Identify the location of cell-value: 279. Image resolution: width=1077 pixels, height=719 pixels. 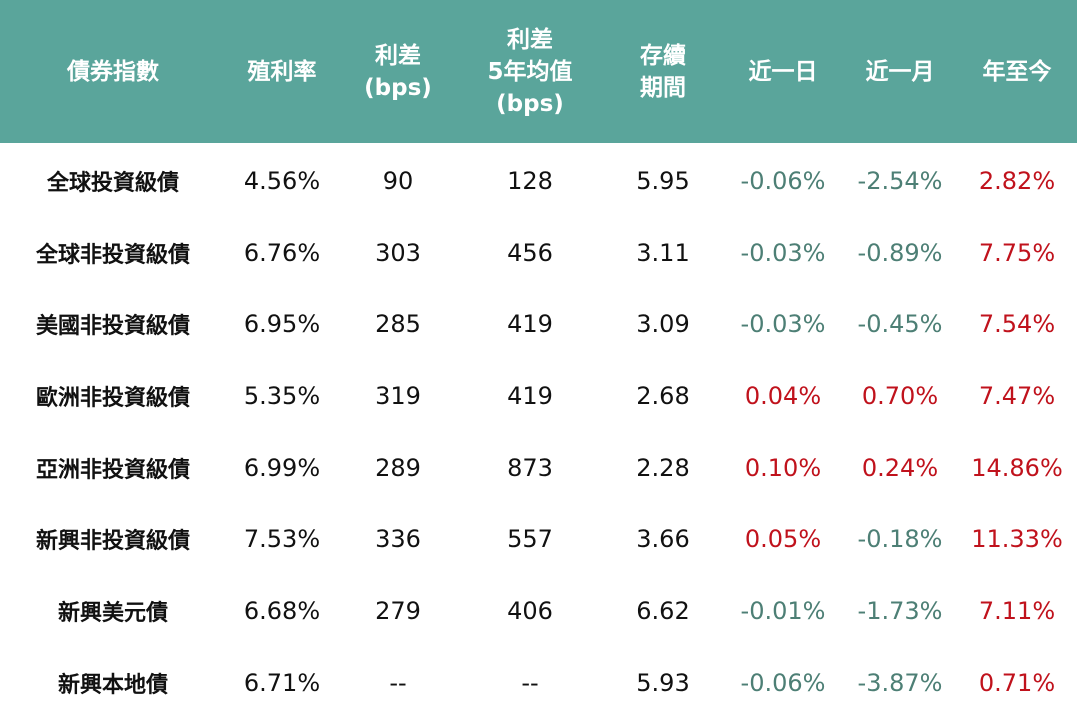
(398, 611).